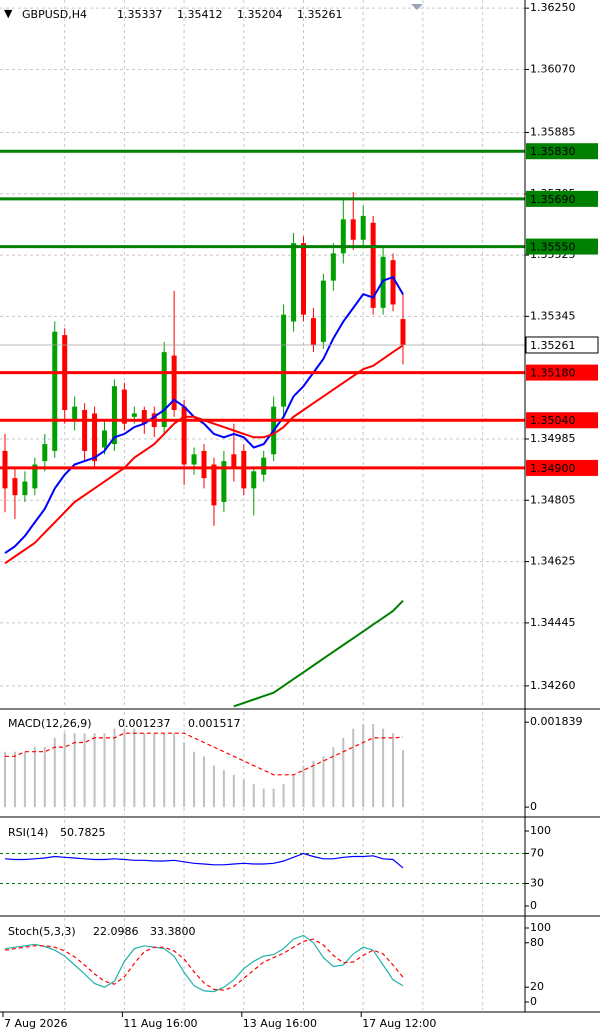 The image size is (600, 1034). What do you see at coordinates (553, 468) in the screenshot?
I see `level-label: 1.34900` at bounding box center [553, 468].